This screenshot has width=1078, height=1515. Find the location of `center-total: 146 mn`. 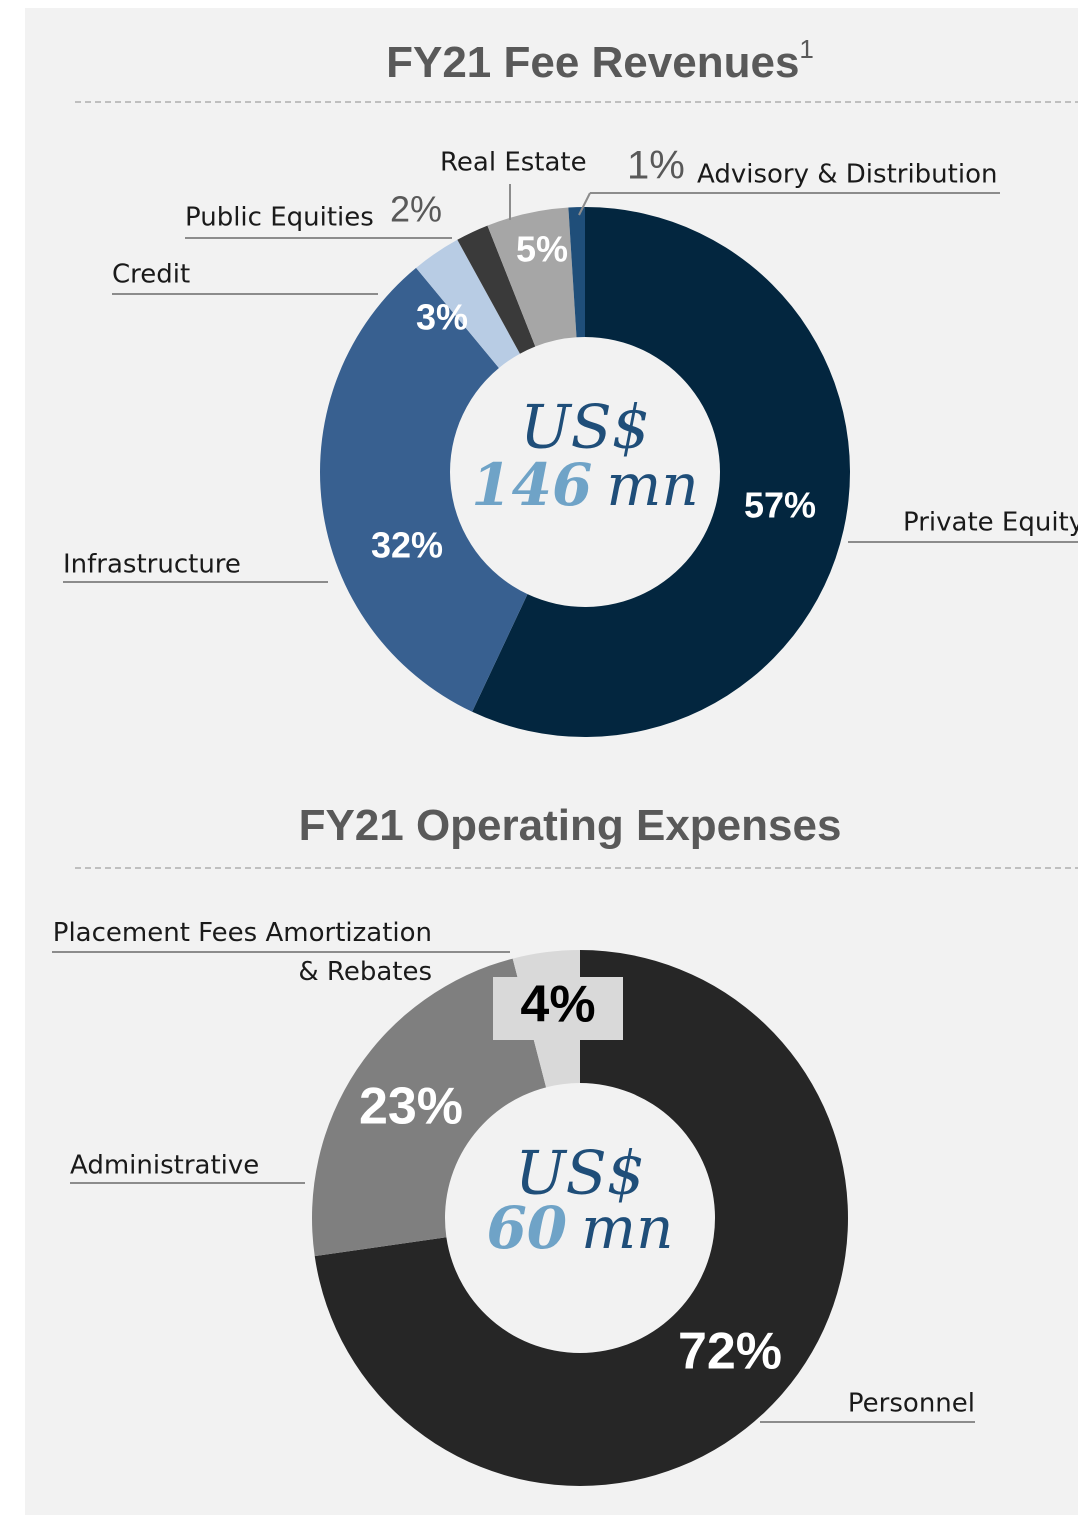

center-total: 146 mn is located at coordinates (584, 485).